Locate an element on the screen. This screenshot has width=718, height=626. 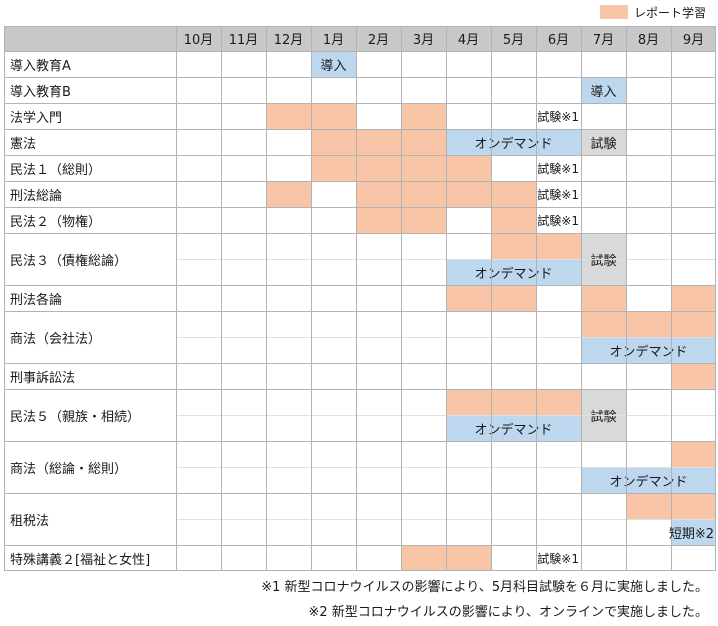
month-header: 9月 is located at coordinates (693, 40).